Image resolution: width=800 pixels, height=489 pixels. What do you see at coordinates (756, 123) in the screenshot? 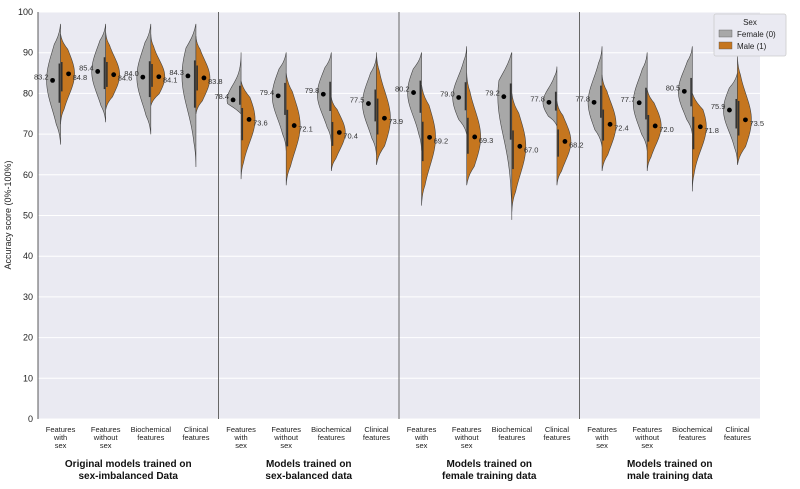
I see `data-label-male: 73.5` at bounding box center [756, 123].